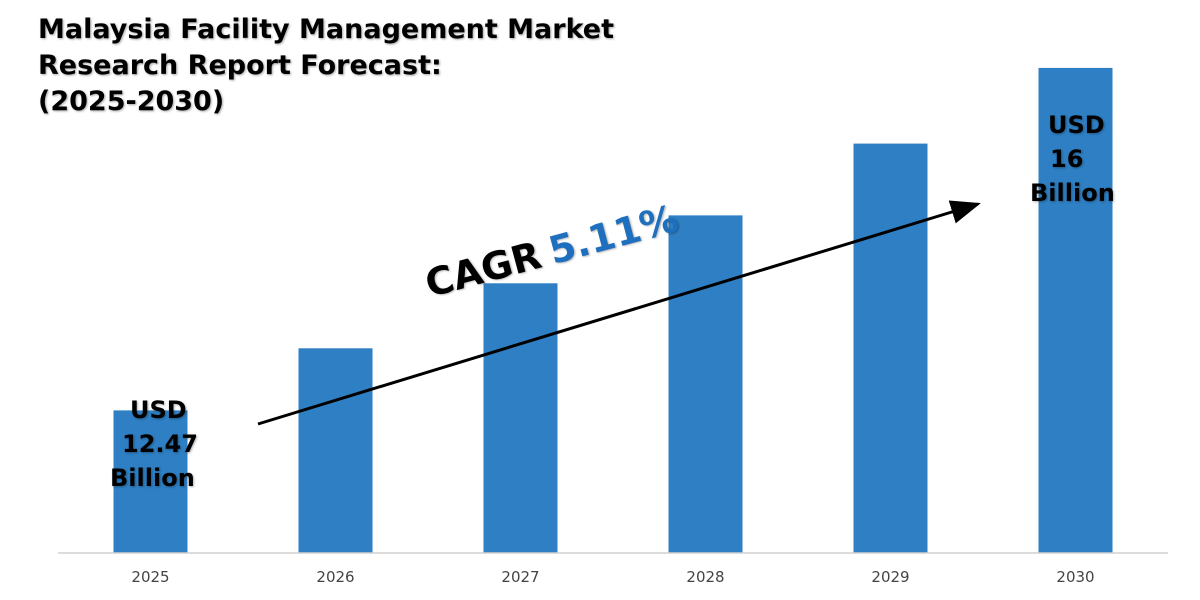 The height and width of the screenshot is (600, 1200). I want to click on x-tick-label-2027: 2027, so click(520, 577).